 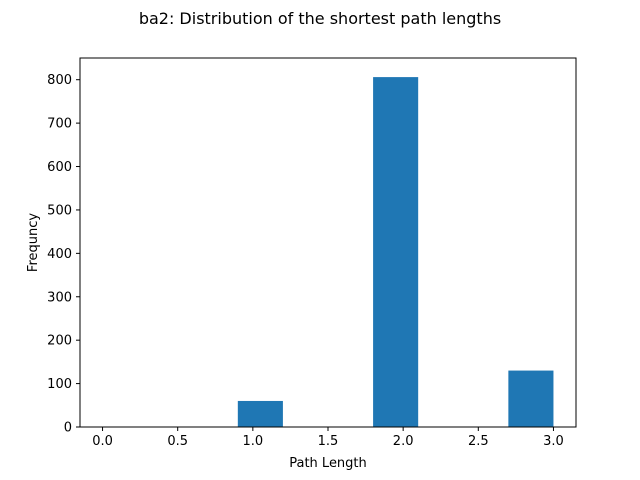 What do you see at coordinates (478, 441) in the screenshot?
I see `x-tick-label: 2.5` at bounding box center [478, 441].